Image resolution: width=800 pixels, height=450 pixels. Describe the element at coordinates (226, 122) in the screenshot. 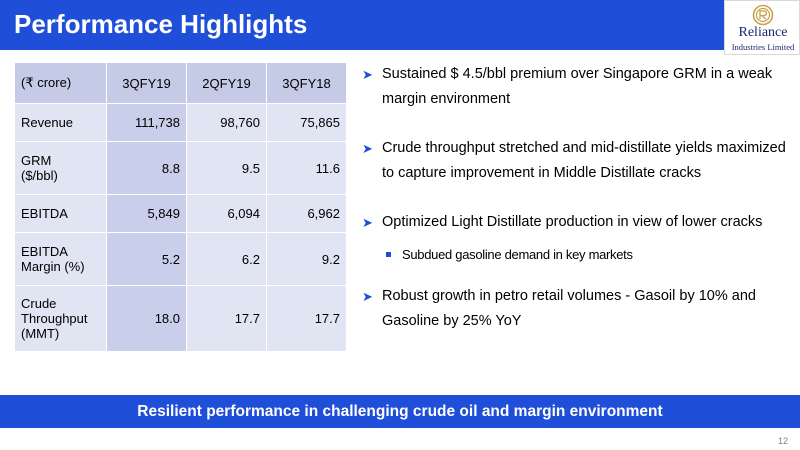

I see `table-cell: 98,760` at that location.